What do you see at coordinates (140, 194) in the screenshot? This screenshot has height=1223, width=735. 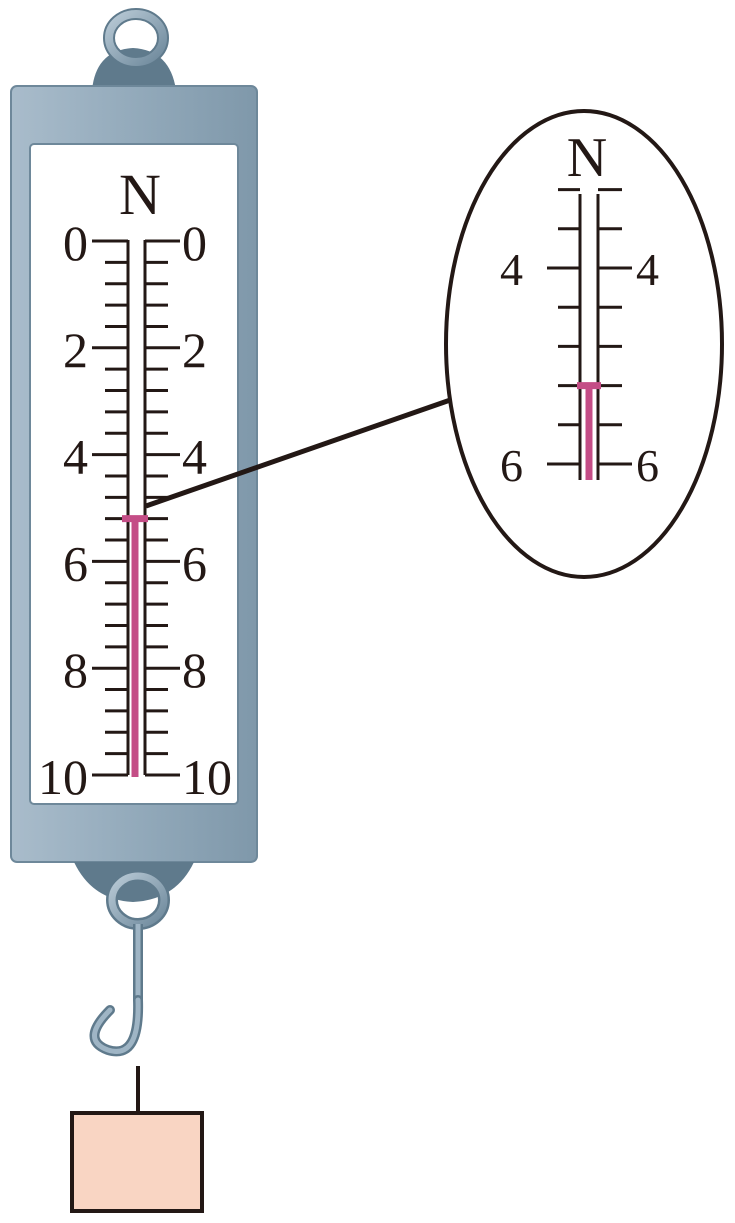 I see `unit-label: N` at bounding box center [140, 194].